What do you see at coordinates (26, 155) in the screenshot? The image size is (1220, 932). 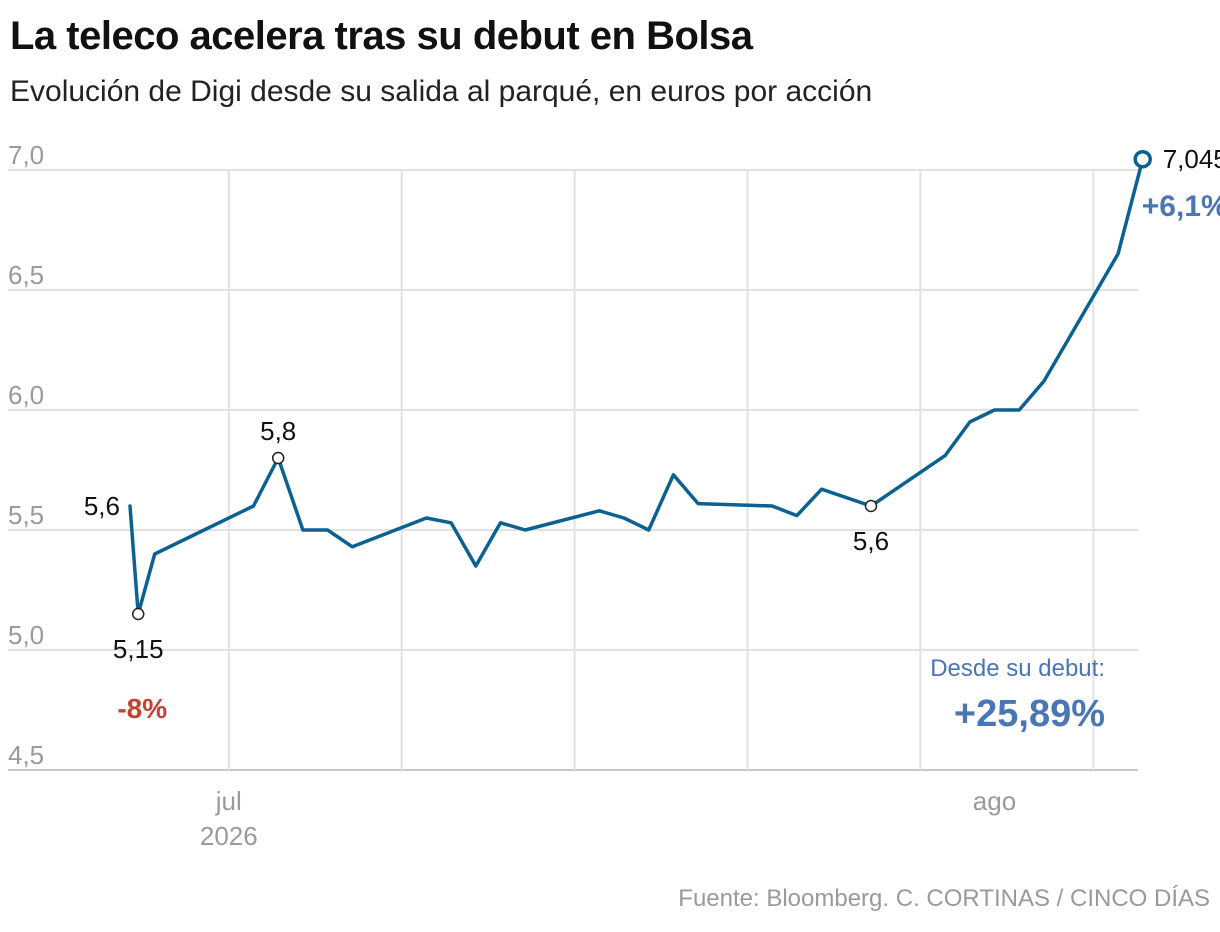 I see `y-tick-label: 7,0` at bounding box center [26, 155].